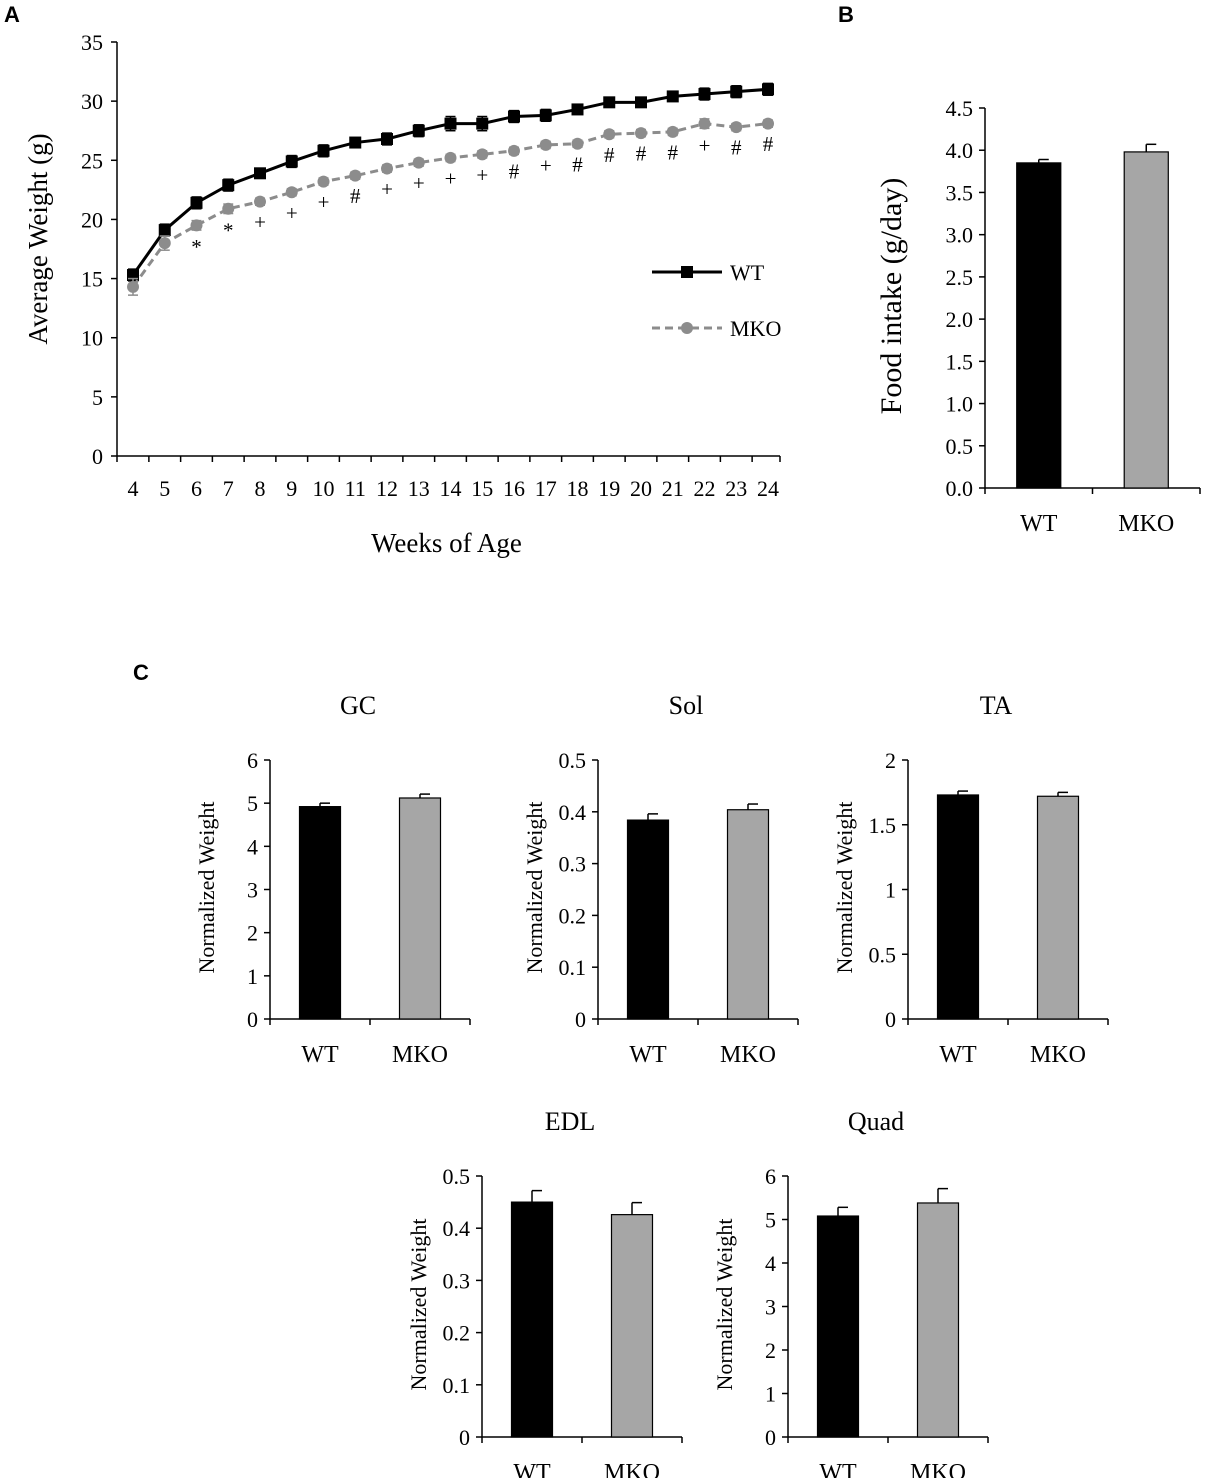 The height and width of the screenshot is (1478, 1206). Describe the element at coordinates (451, 488) in the screenshot. I see `x-tick-label: 14` at that location.